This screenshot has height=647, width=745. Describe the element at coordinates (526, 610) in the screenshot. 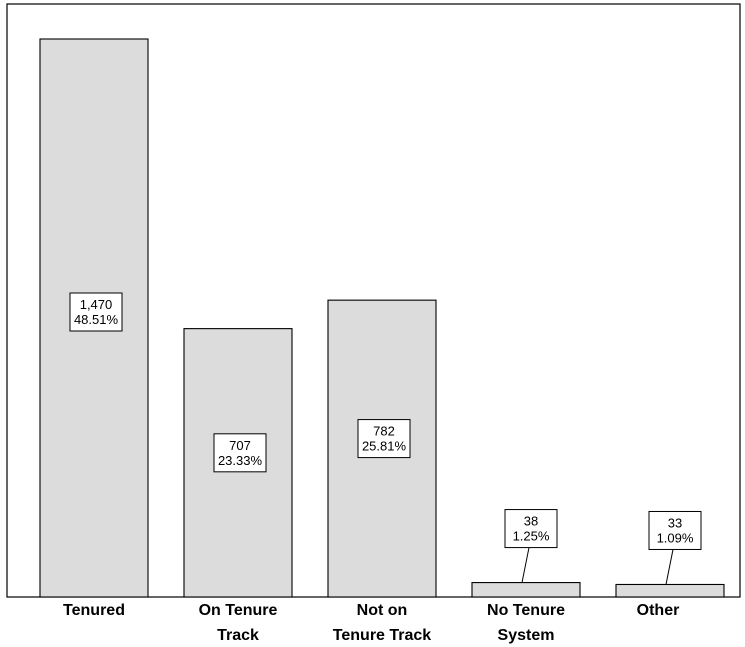

I see `x-tick-label-3-line-0: No Tenure` at that location.